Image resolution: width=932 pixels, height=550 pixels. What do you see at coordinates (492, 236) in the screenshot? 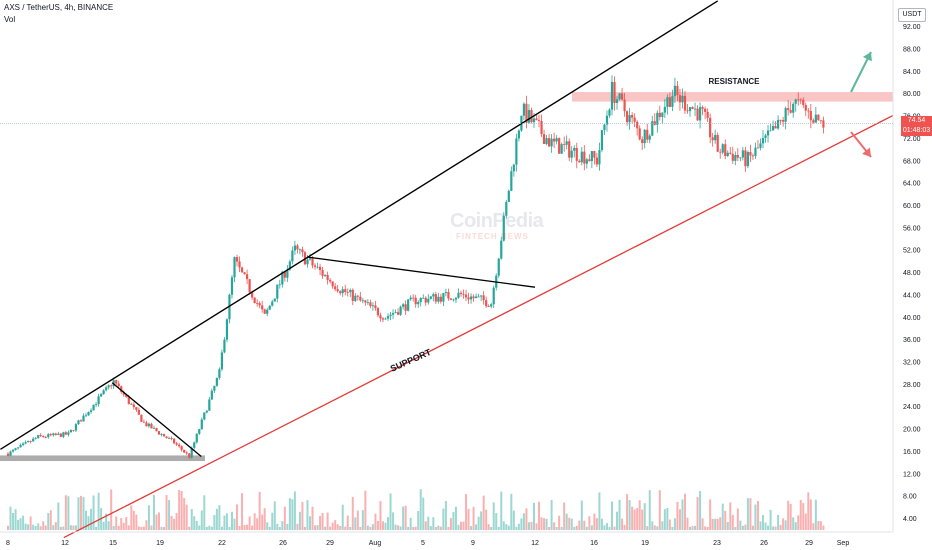
I see `watermark-tagline: FINTECH NEWS` at bounding box center [492, 236].